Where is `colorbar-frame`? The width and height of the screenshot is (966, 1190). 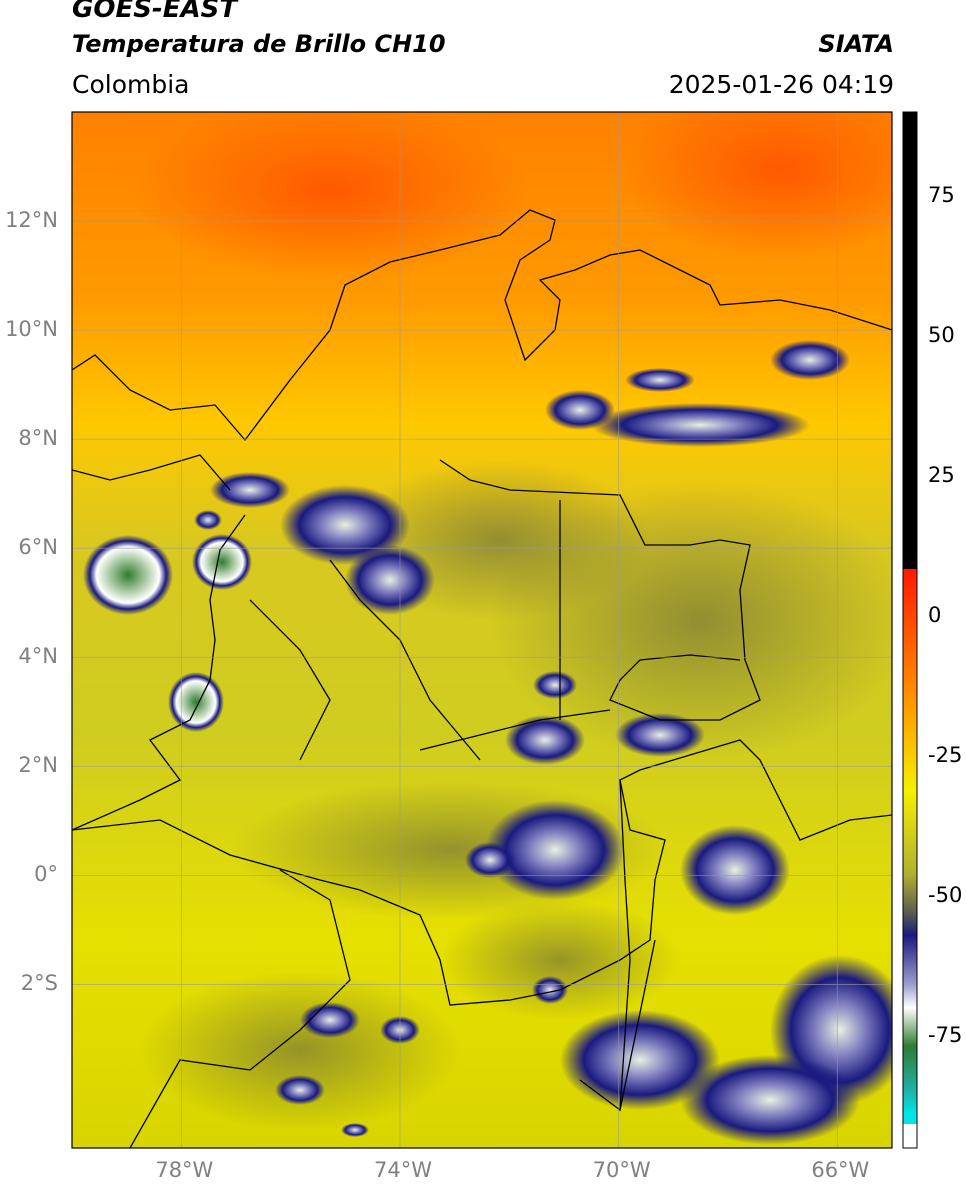 colorbar-frame is located at coordinates (910, 630).